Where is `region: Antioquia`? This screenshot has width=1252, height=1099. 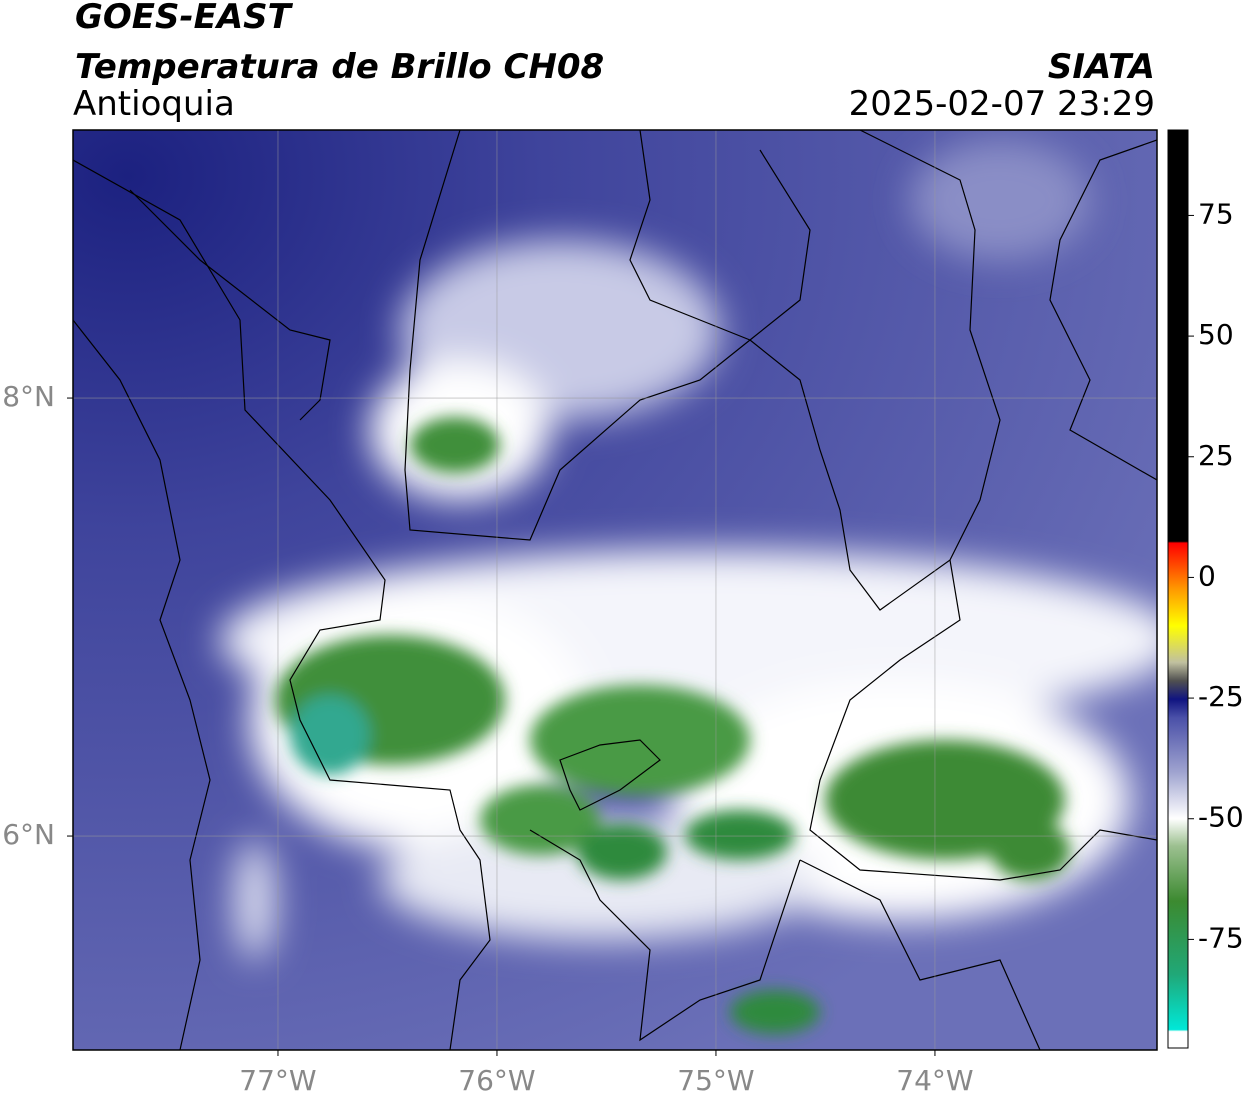 region: Antioquia is located at coordinates (154, 104).